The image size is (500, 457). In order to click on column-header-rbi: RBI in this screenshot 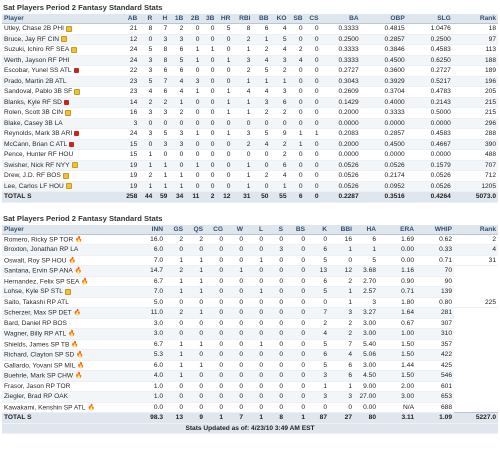, I will do `click(242, 19)`.